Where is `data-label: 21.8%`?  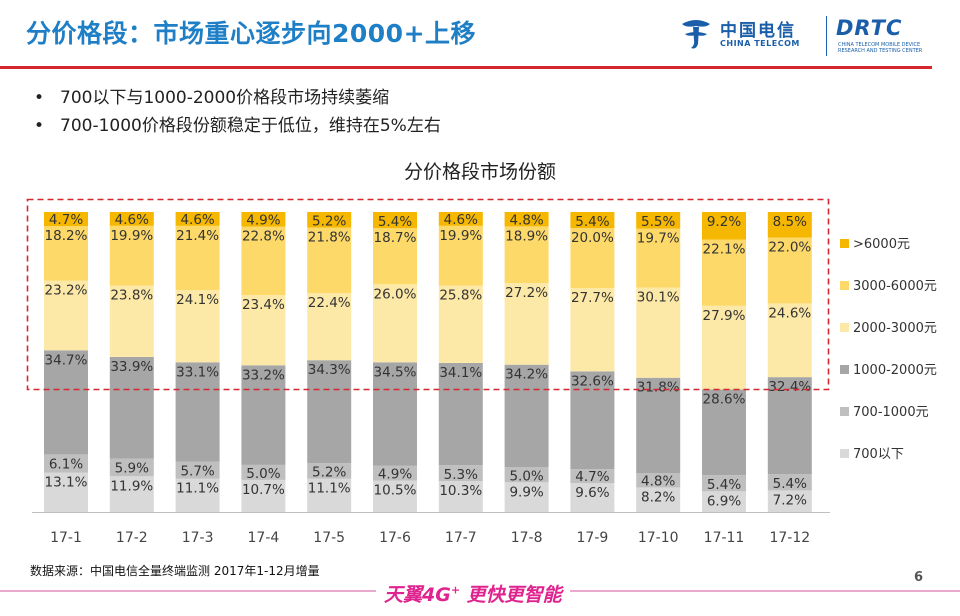 data-label: 21.8% is located at coordinates (329, 238).